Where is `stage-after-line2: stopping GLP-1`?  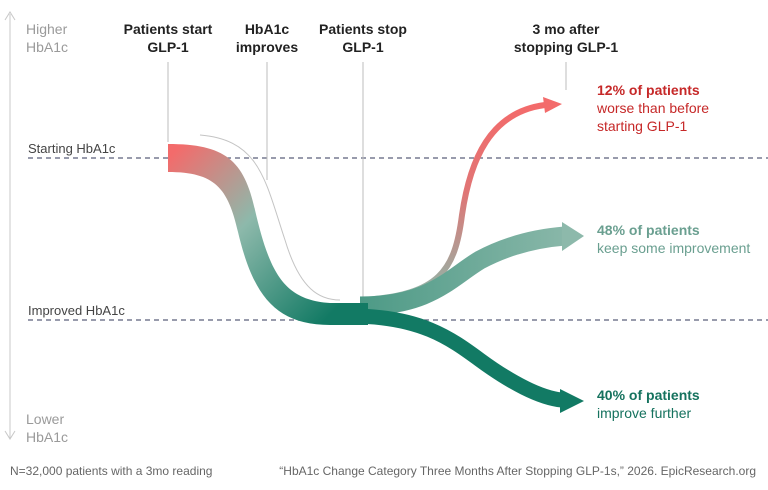 stage-after-line2: stopping GLP-1 is located at coordinates (566, 47).